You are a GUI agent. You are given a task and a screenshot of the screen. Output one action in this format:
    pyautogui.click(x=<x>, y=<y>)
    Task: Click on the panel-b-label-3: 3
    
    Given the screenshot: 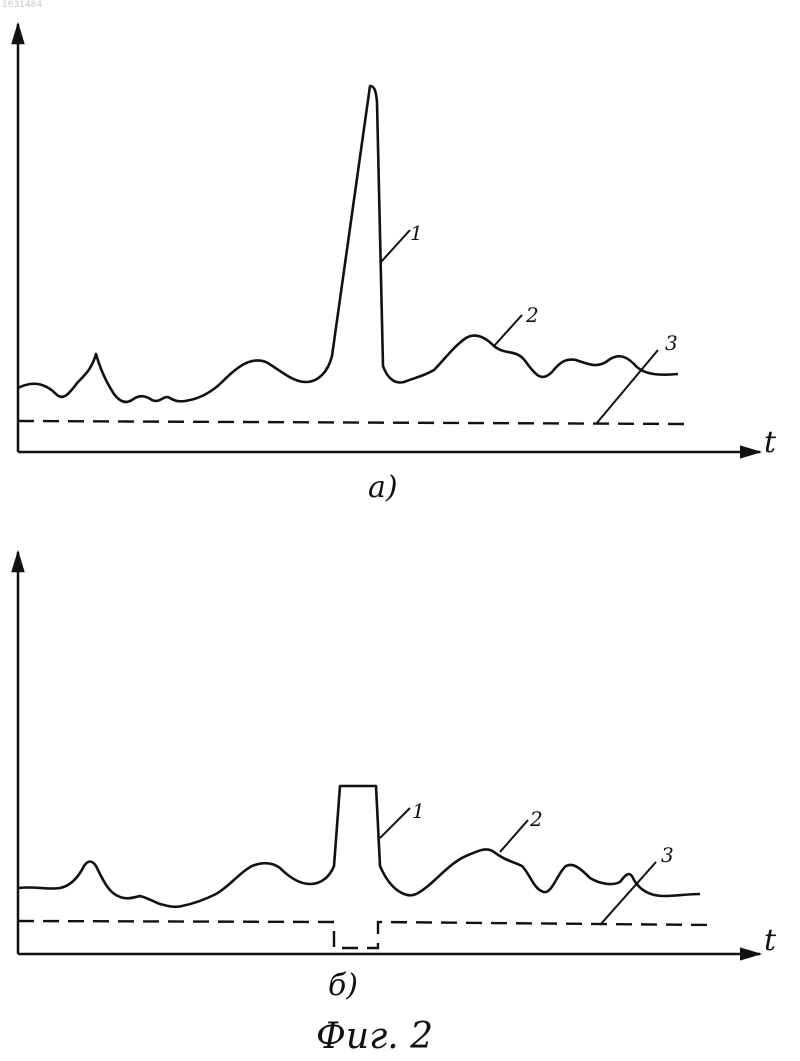 What is the action you would take?
    pyautogui.click(x=667, y=855)
    